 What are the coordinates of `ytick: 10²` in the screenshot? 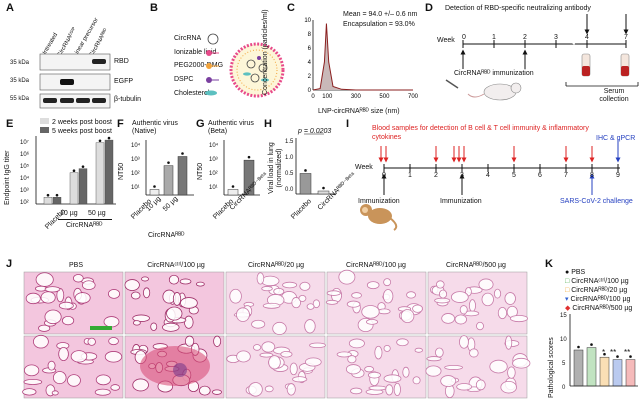 It's located at (24, 203).